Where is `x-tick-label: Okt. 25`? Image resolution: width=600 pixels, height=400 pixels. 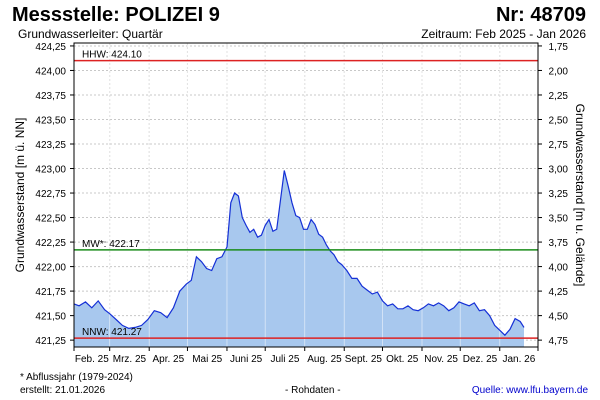 x-tick-label: Okt. 25 is located at coordinates (402, 359).